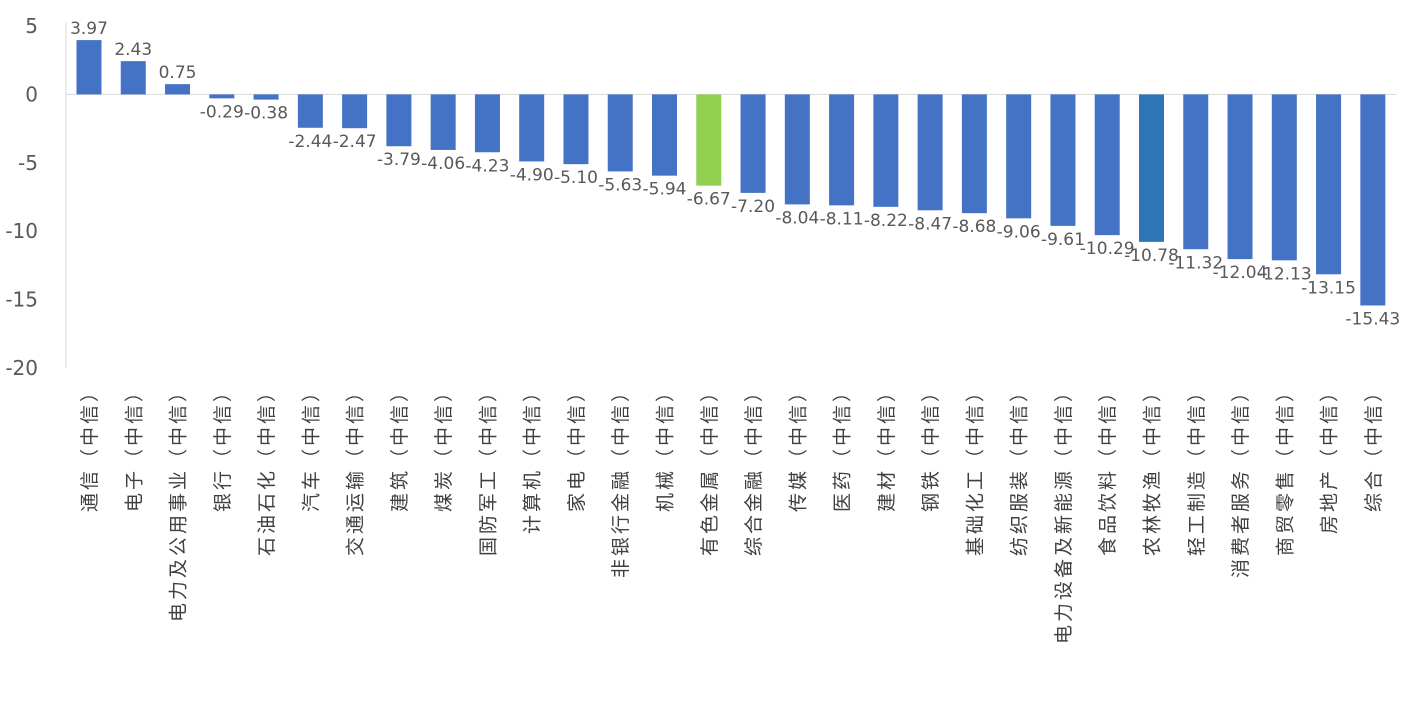  I want to click on data-label: -5.10, so click(576, 178).